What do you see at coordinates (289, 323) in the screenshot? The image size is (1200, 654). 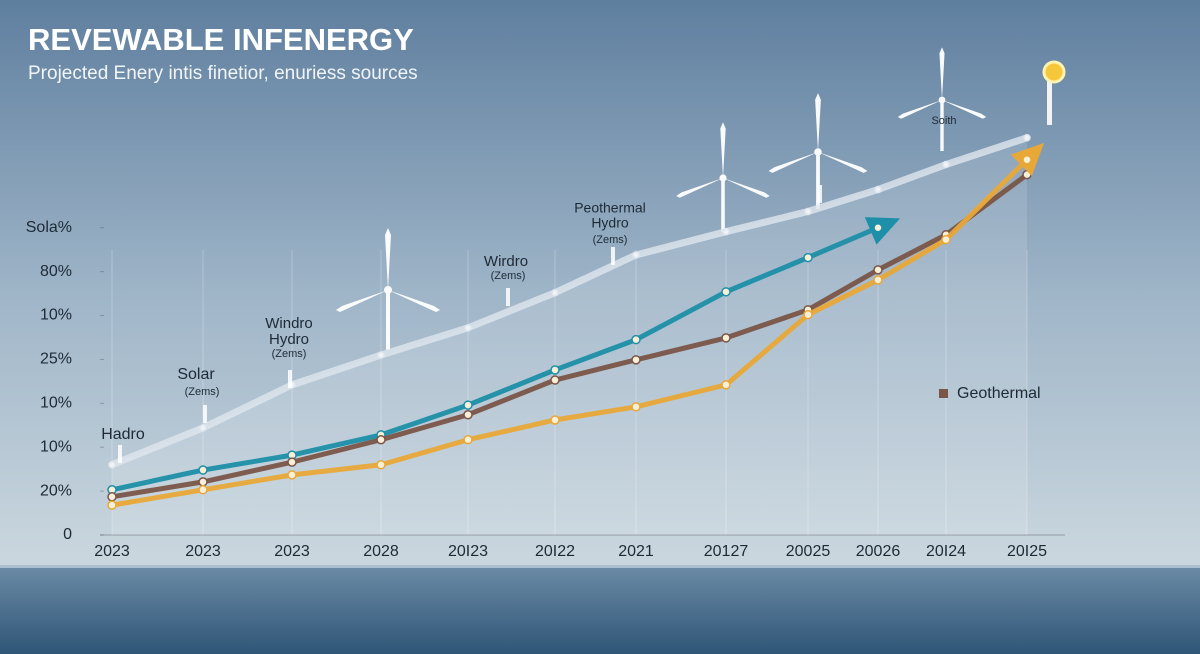 I see `annotation: Windro` at bounding box center [289, 323].